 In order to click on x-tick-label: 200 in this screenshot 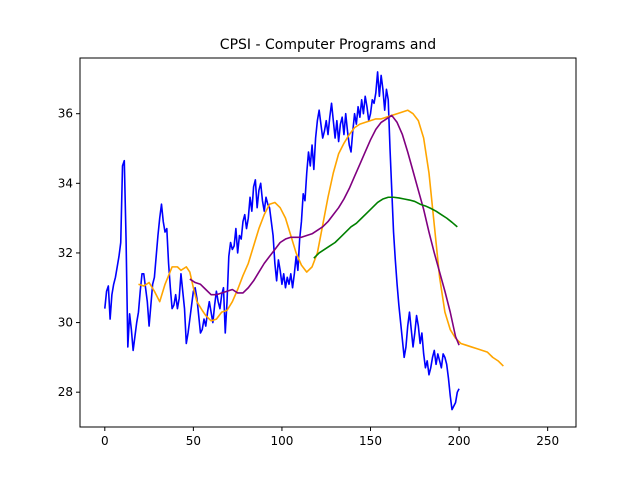, I will do `click(459, 441)`.